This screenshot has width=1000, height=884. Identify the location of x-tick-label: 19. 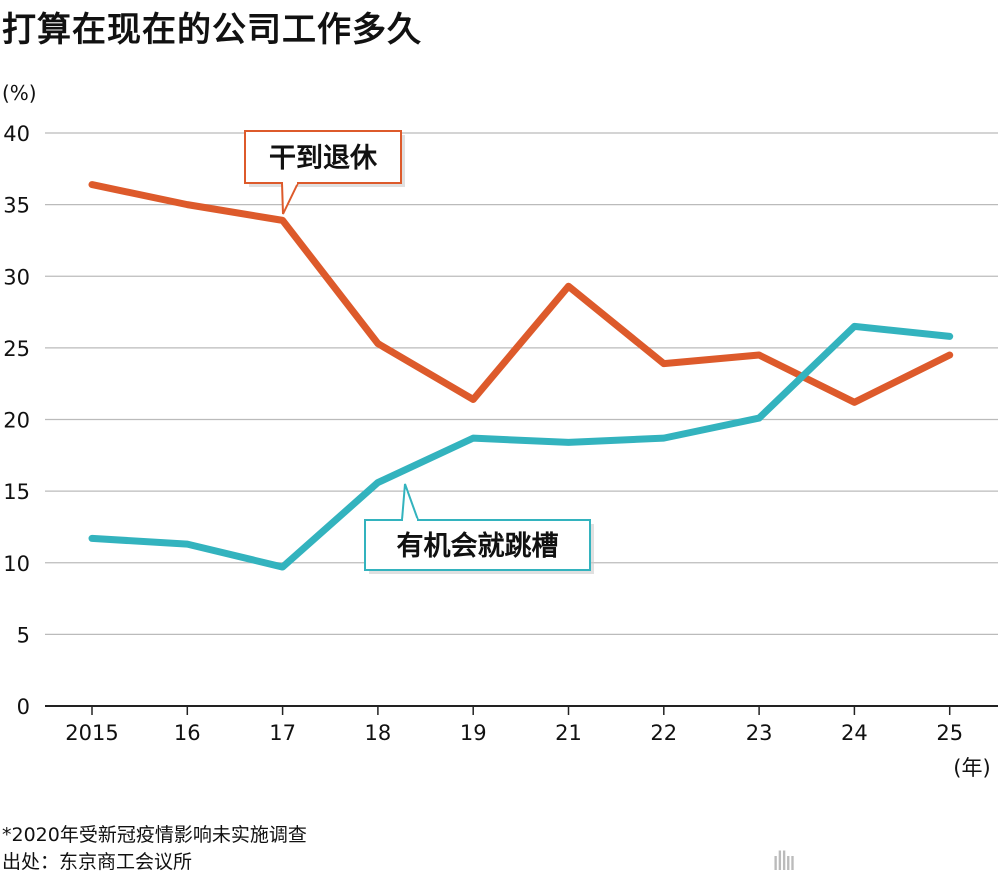
(473, 733).